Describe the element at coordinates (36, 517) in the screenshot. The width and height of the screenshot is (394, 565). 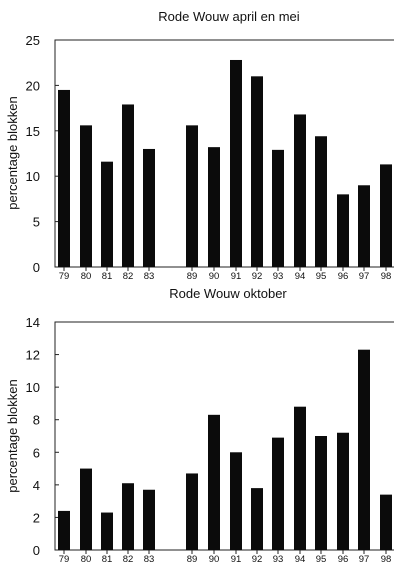
I see `y-tick-label: 2` at that location.